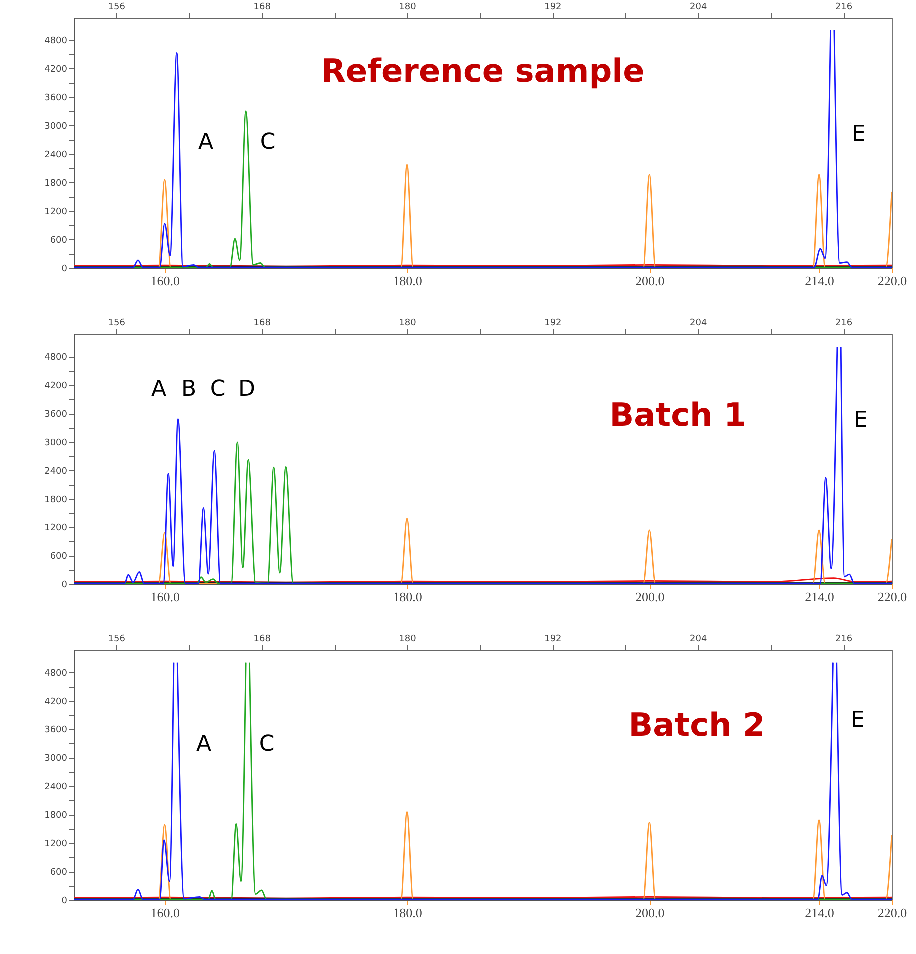  I want to click on annotation: D, so click(247, 389).